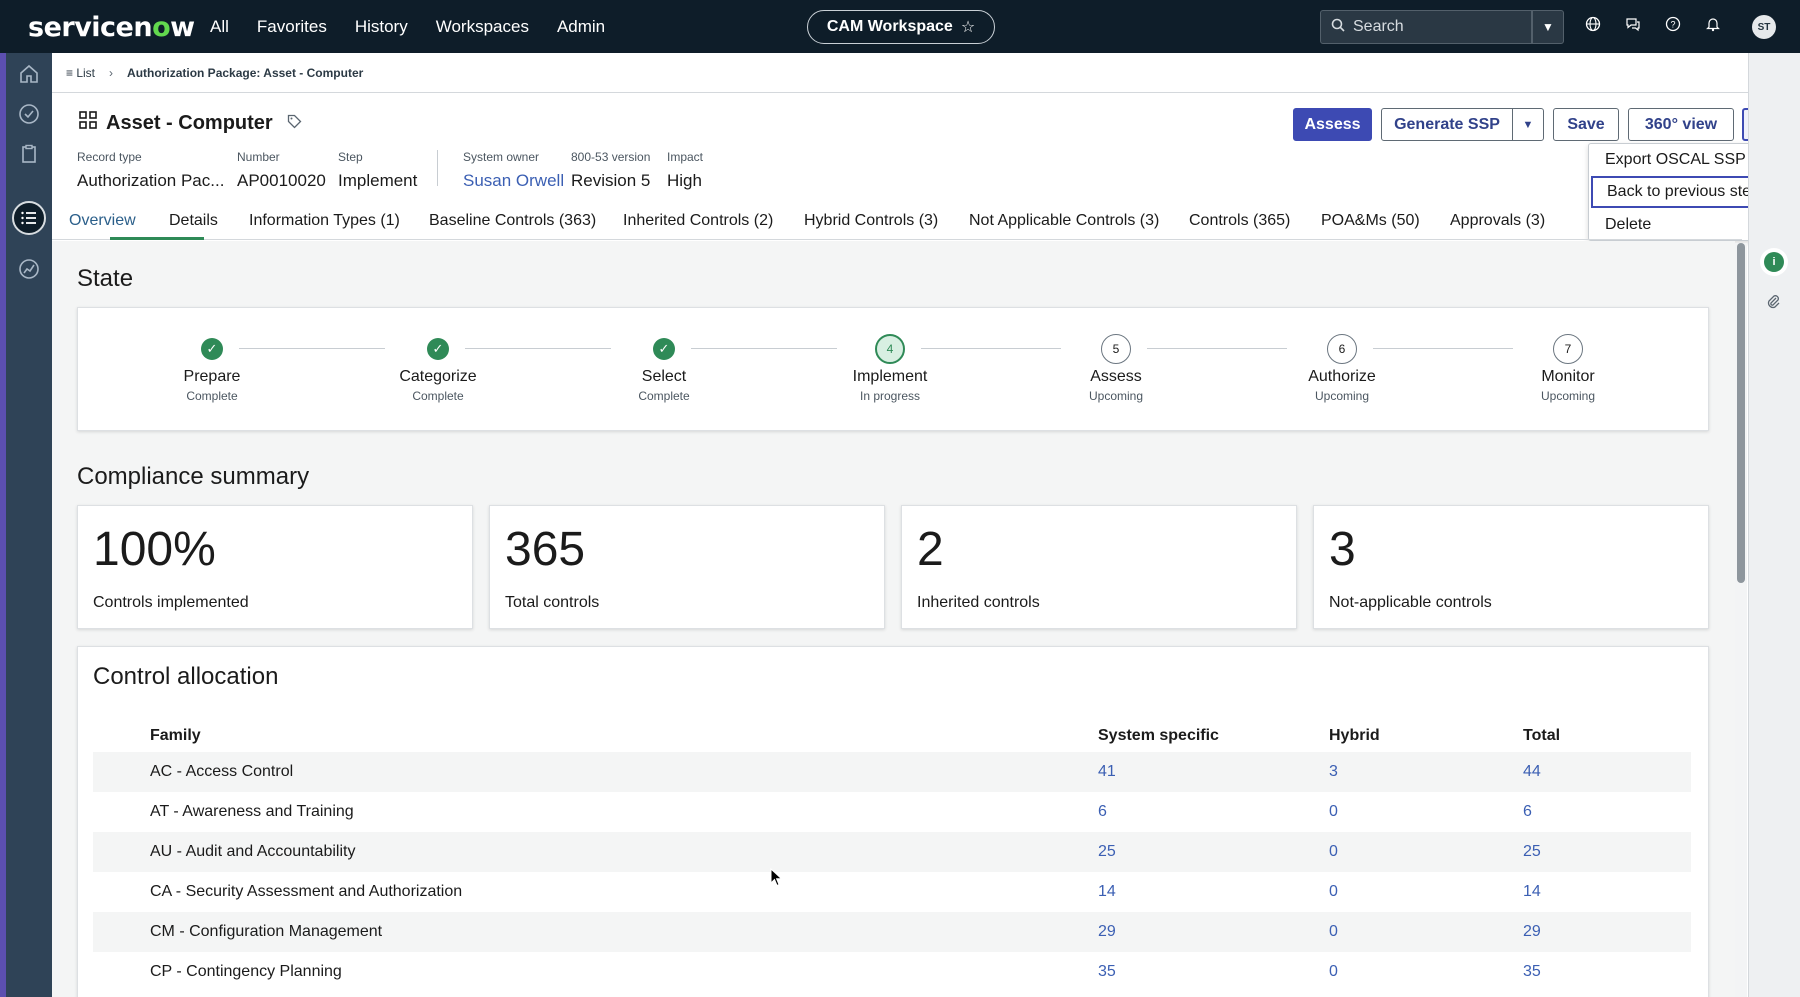  What do you see at coordinates (111, 27) in the screenshot?
I see `servicenow-logo: servicenow` at bounding box center [111, 27].